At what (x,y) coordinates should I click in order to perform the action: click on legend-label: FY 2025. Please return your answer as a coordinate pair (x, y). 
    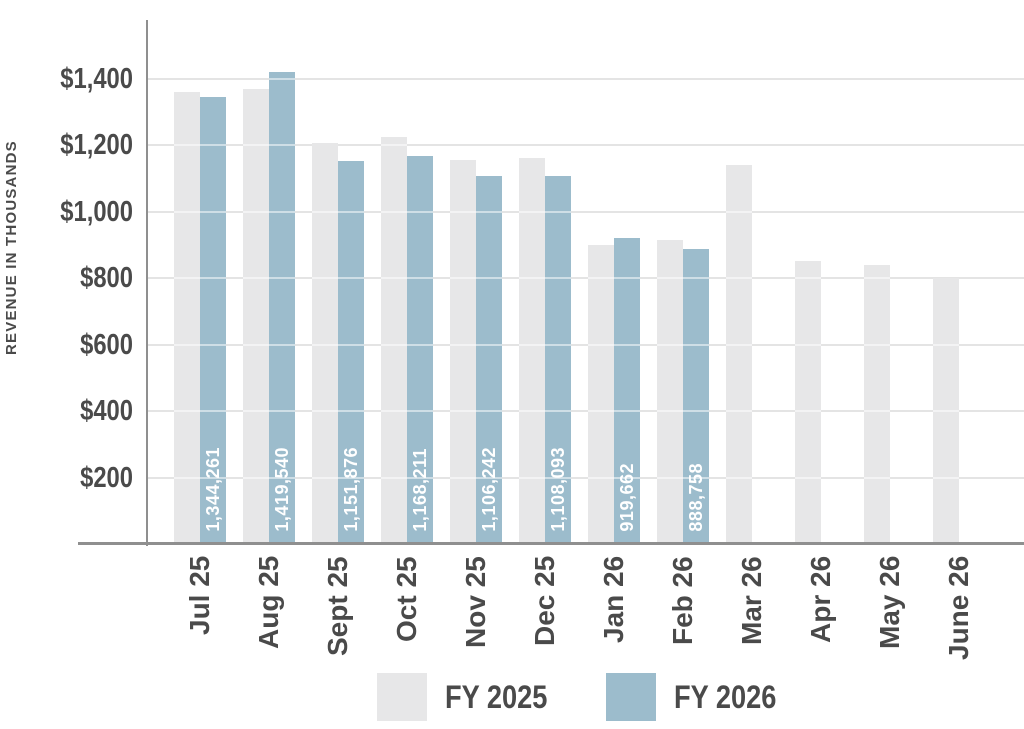
    Looking at the image, I should click on (496, 696).